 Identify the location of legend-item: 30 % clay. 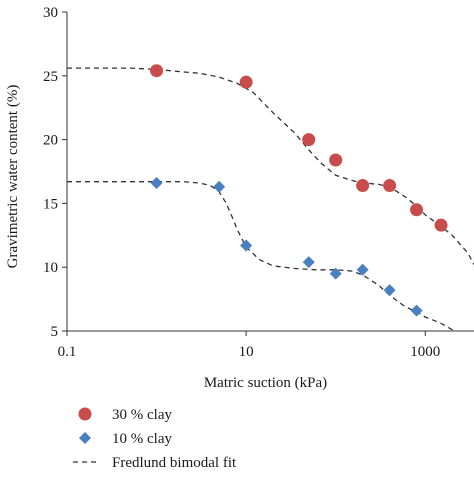
(125, 415).